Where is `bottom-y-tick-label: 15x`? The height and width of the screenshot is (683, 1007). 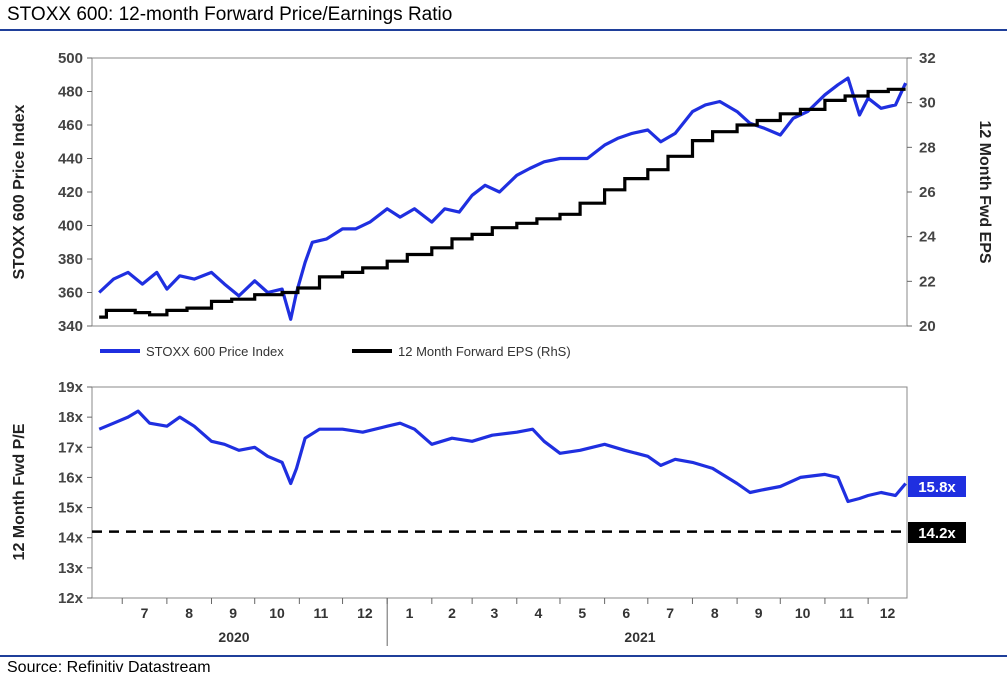
bottom-y-tick-label: 15x is located at coordinates (71, 508).